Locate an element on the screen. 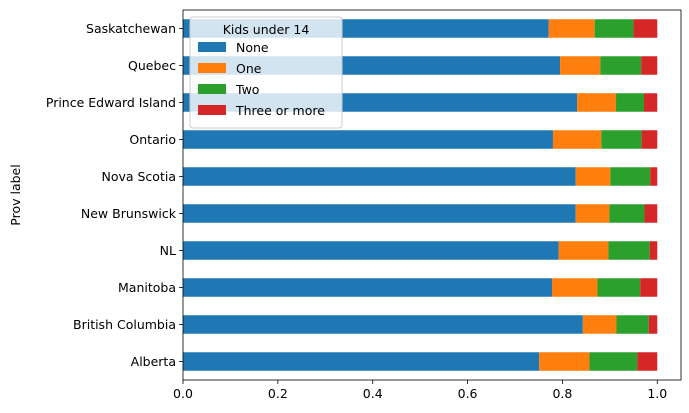 The image size is (689, 413). bar-none-manitoba is located at coordinates (367, 287).